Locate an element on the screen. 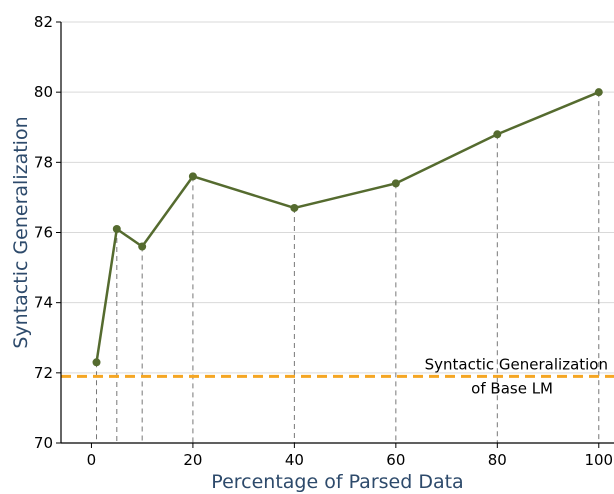  x-tick-label-100: 100 is located at coordinates (598, 460).